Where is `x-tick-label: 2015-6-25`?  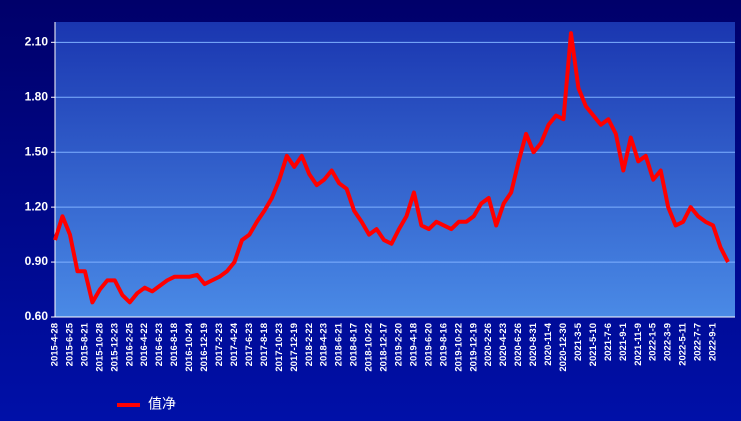 x-tick-label: 2015-6-25 is located at coordinates (69, 344).